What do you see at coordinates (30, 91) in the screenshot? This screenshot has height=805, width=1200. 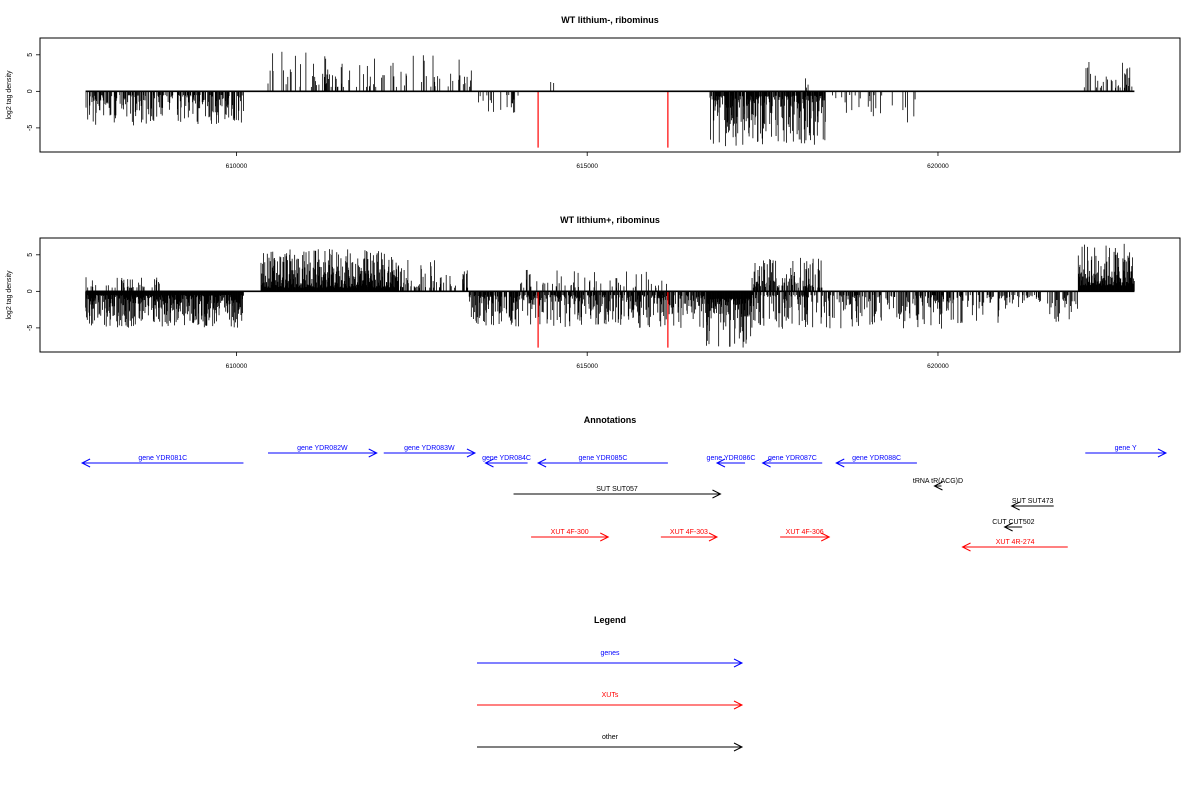 I see `top-y-tick-label: 0` at bounding box center [30, 91].